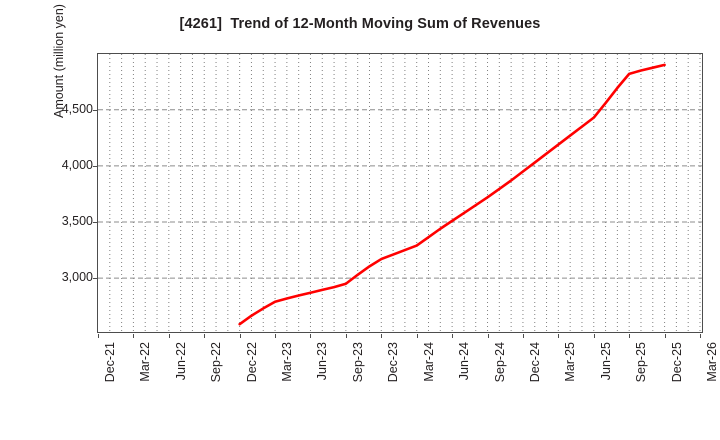  What do you see at coordinates (393, 362) in the screenshot?
I see `x-axis-tick-label: Dec-23` at bounding box center [393, 362].